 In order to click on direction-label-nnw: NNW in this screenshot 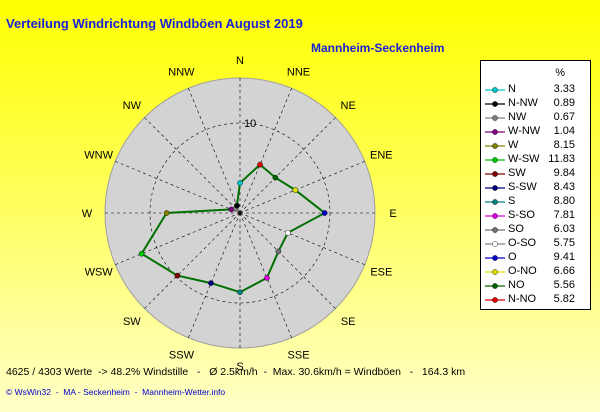, I will do `click(181, 73)`.